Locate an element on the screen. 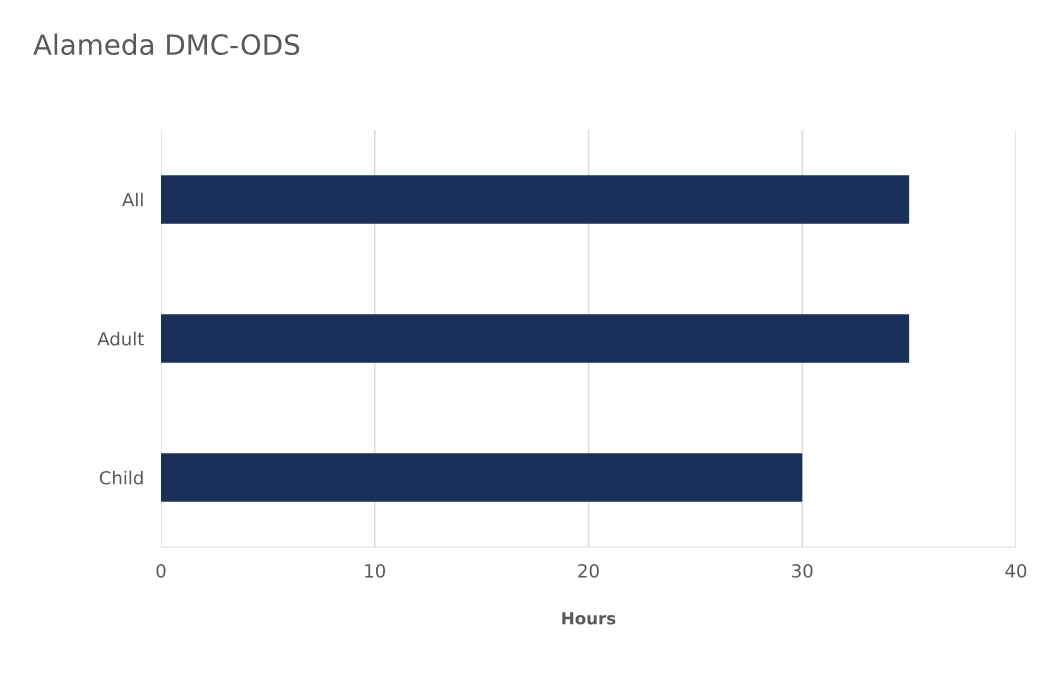 The width and height of the screenshot is (1054, 677). y-tick-label: Child is located at coordinates (121, 477).